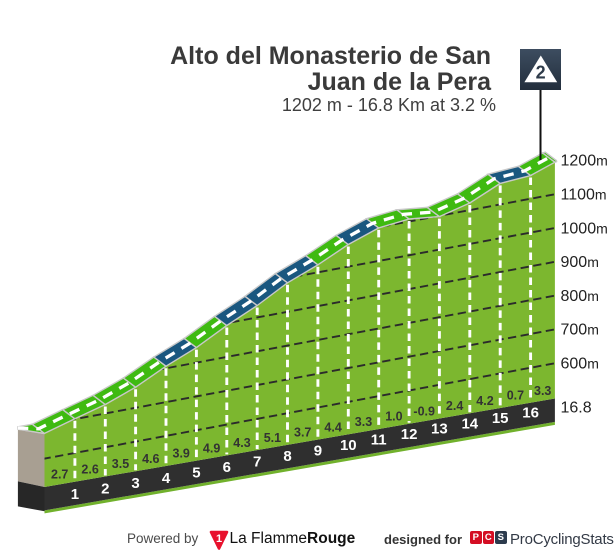 The width and height of the screenshot is (615, 556). Describe the element at coordinates (89, 469) in the screenshot. I see `svg-text: 2.6` at that location.